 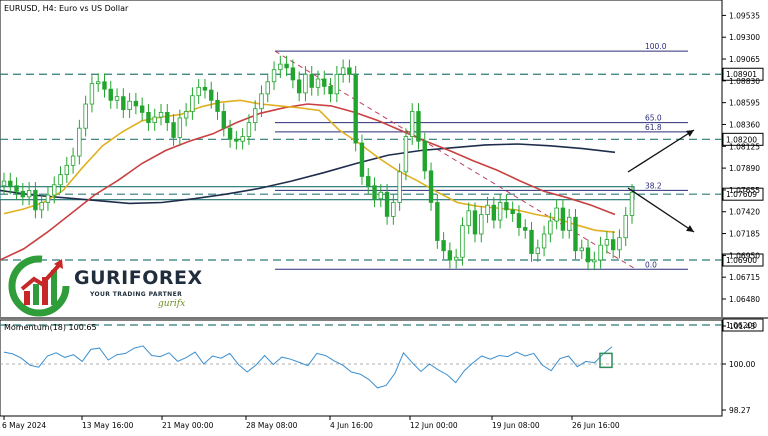 I want to click on brand-logo-icon, so click(x=39, y=286).